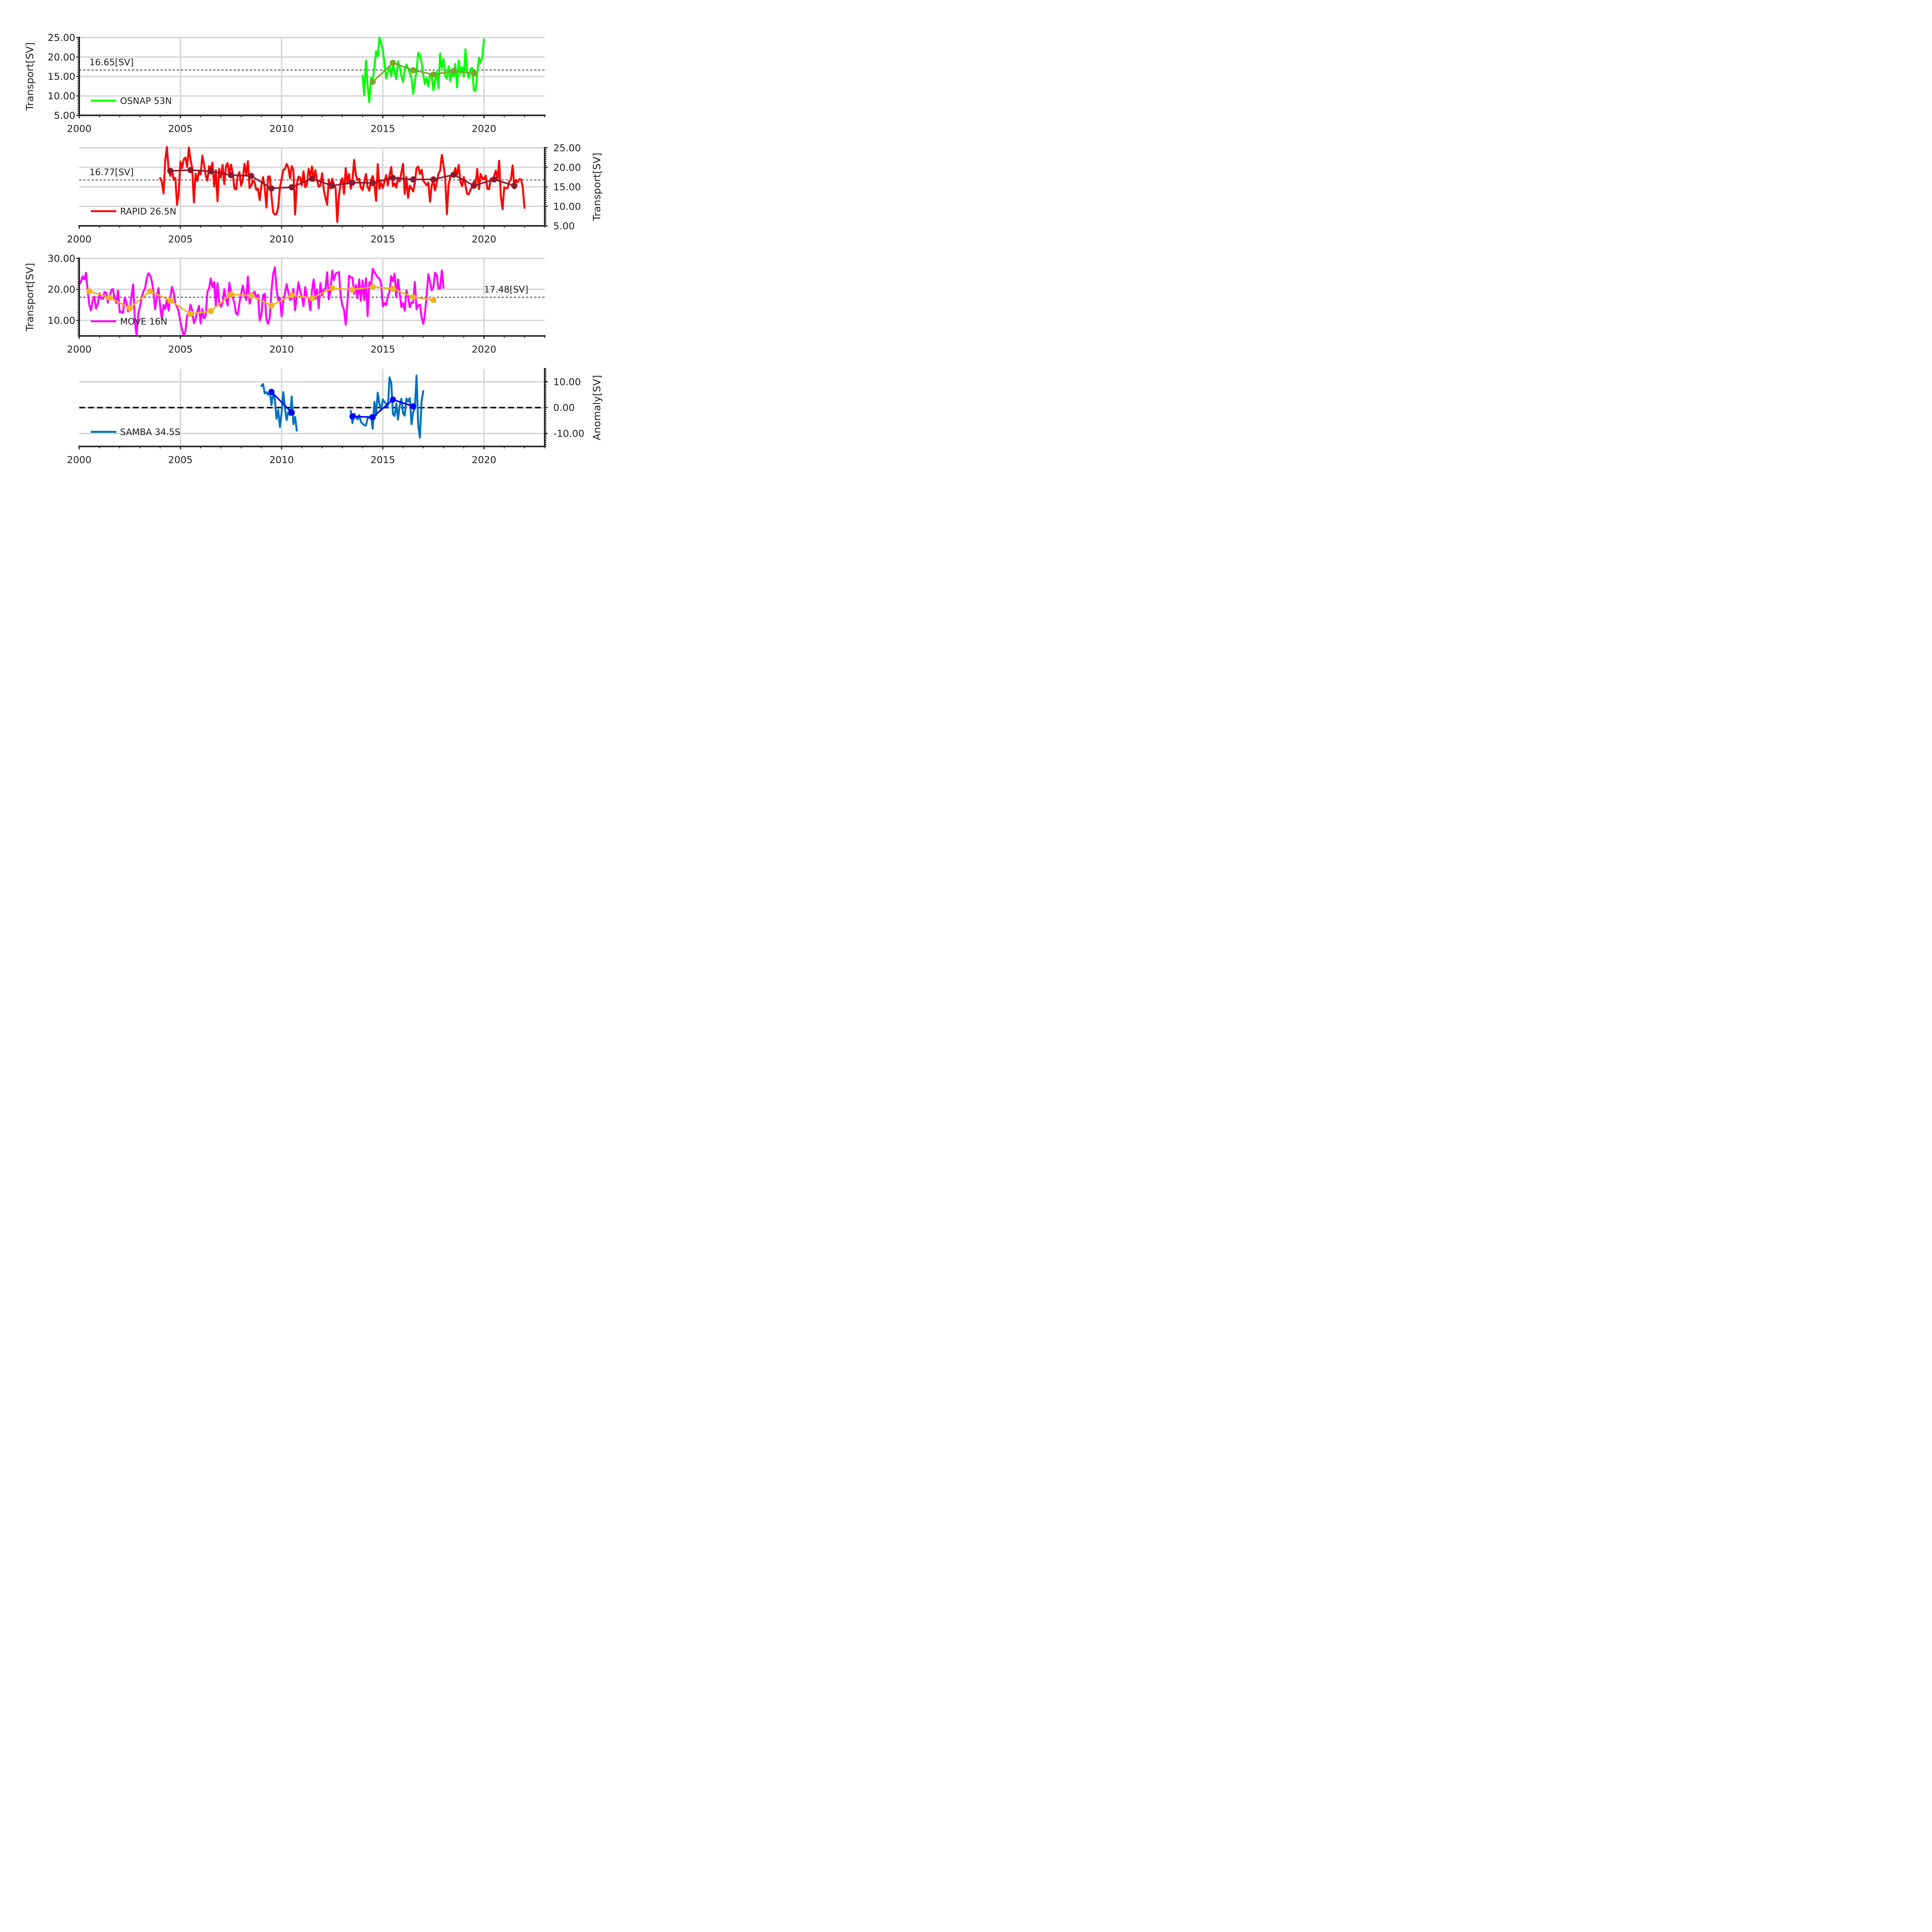 Image resolution: width=1932 pixels, height=1932 pixels. Describe the element at coordinates (569, 434) in the screenshot. I see `y-tick-label: -10.00` at that location.